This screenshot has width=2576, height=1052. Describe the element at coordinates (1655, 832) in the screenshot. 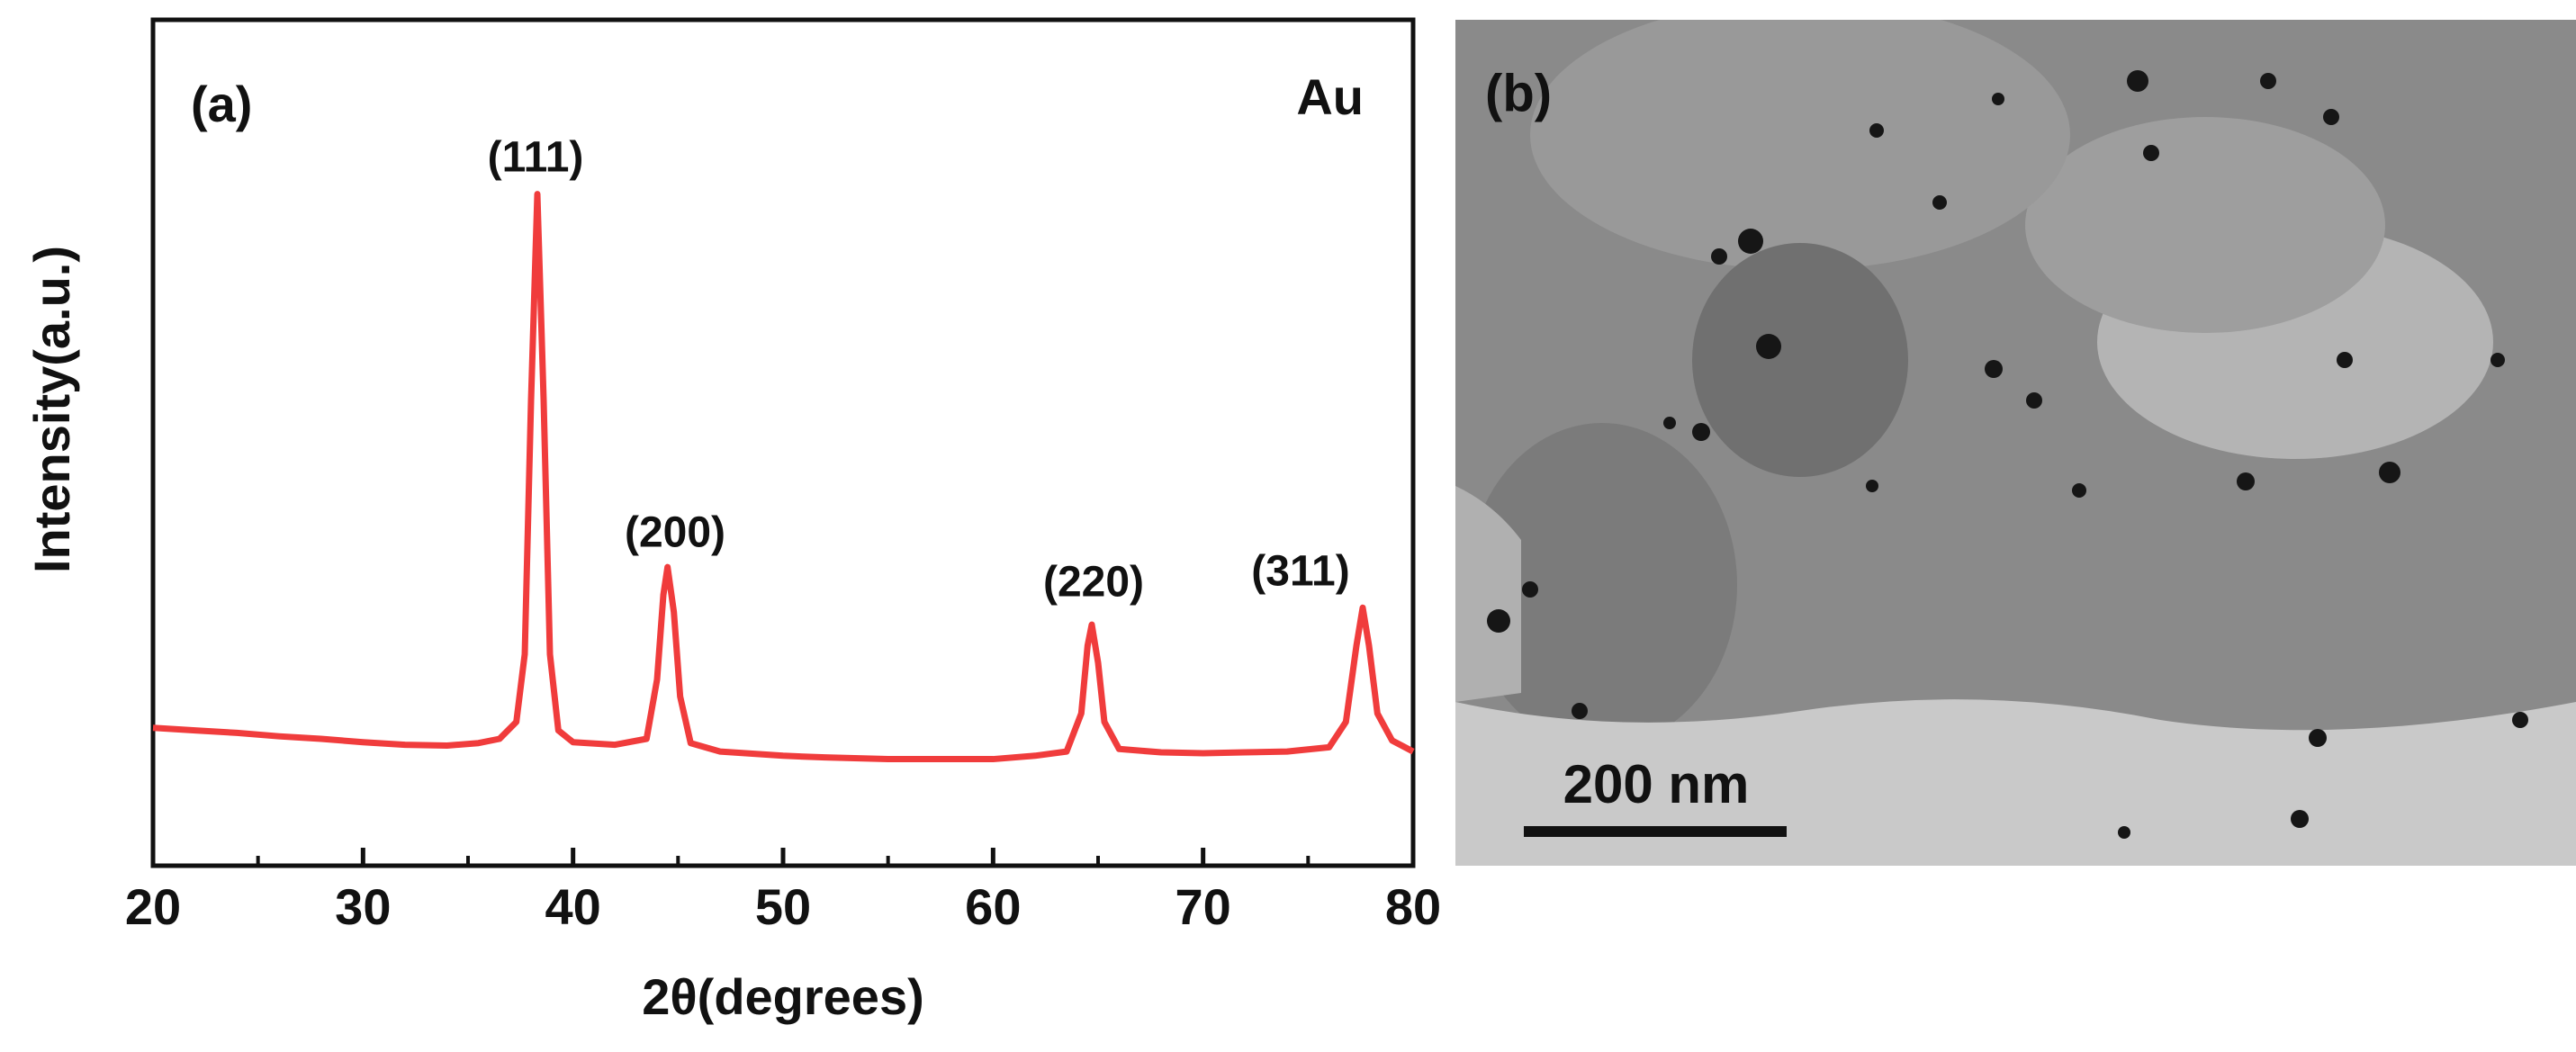

I see `scale-bar` at that location.